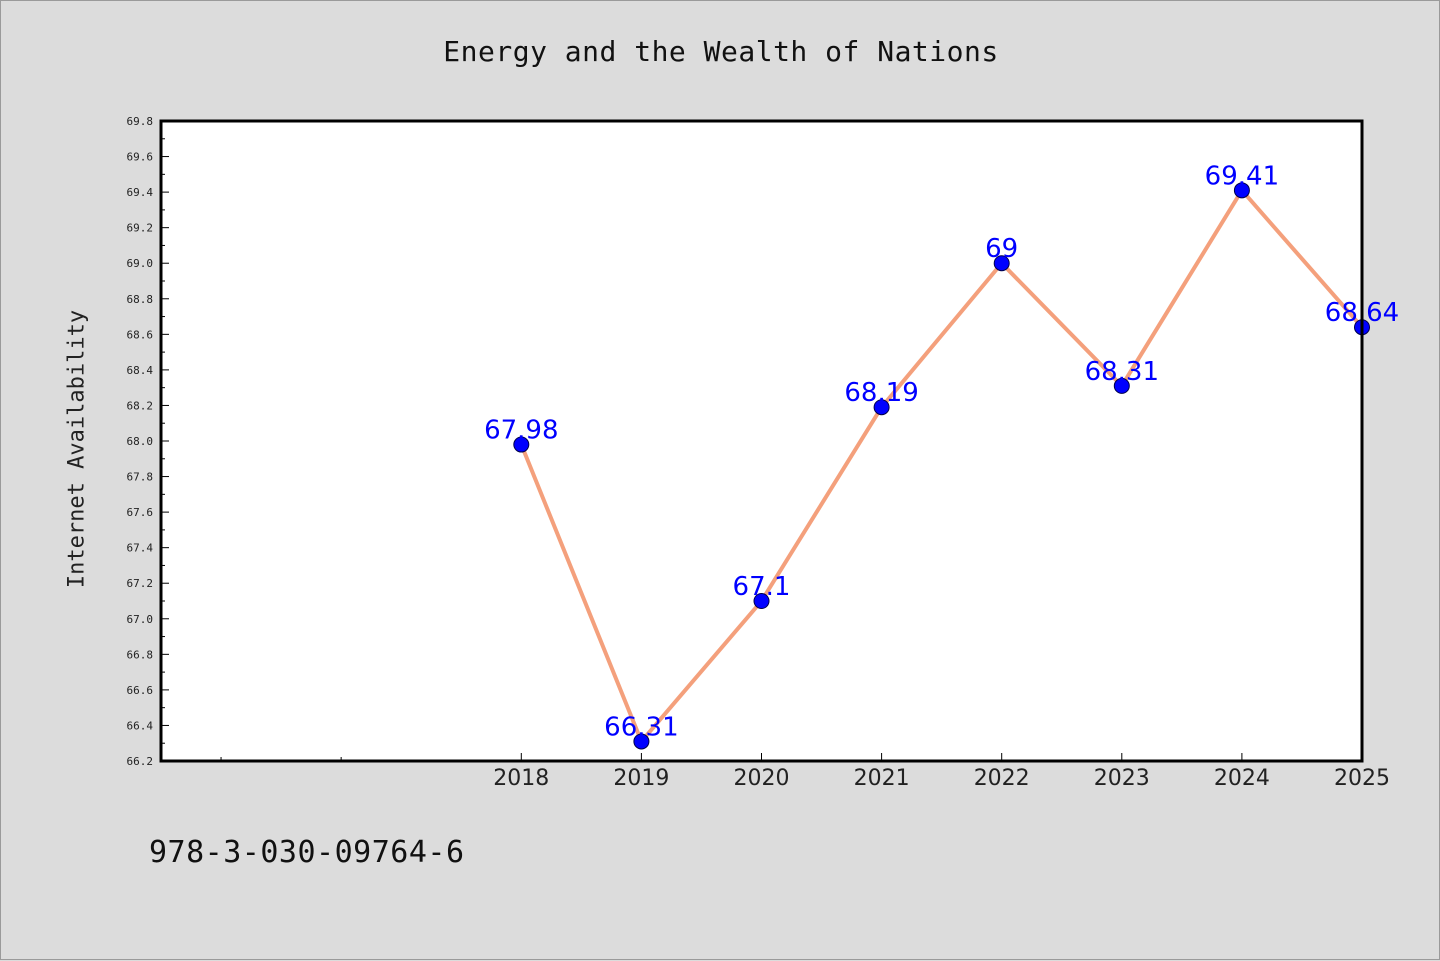 The image size is (1440, 961). What do you see at coordinates (641, 778) in the screenshot?
I see `x-tick-label: 2019` at bounding box center [641, 778].